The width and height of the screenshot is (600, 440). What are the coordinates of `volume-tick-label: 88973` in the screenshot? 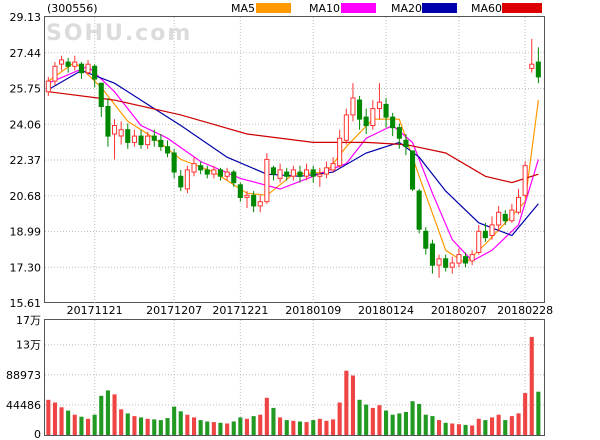 It's located at (23, 375).